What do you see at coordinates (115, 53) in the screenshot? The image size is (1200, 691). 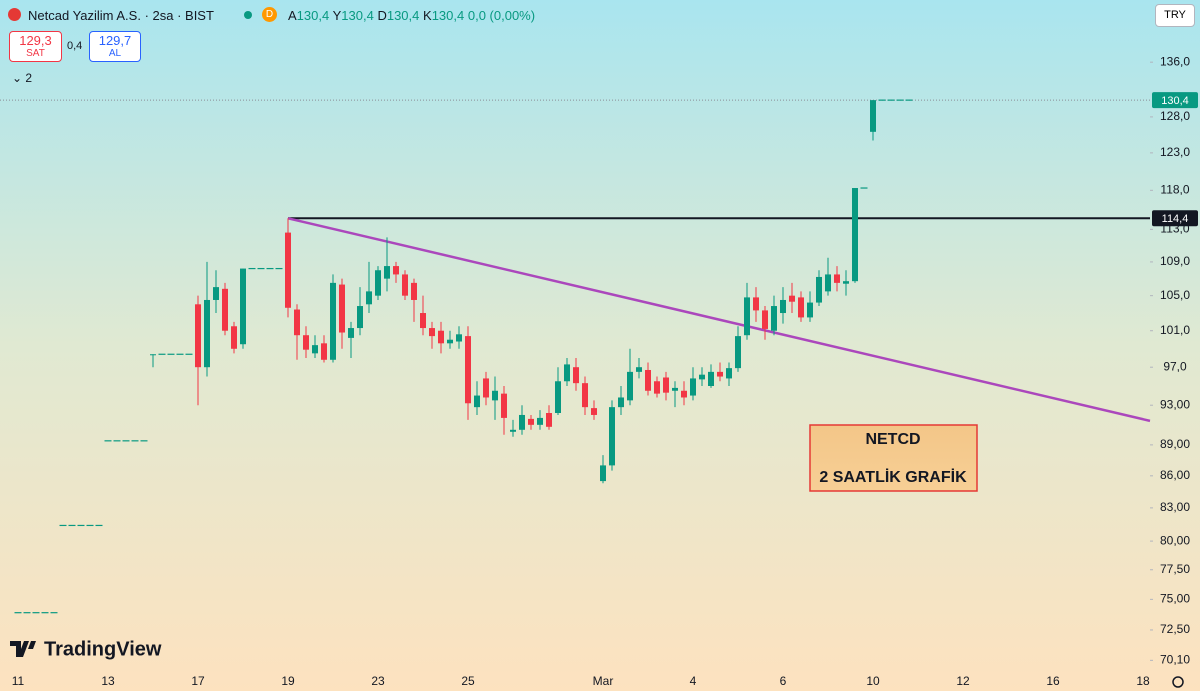 I see `buy-label: AL` at bounding box center [115, 53].